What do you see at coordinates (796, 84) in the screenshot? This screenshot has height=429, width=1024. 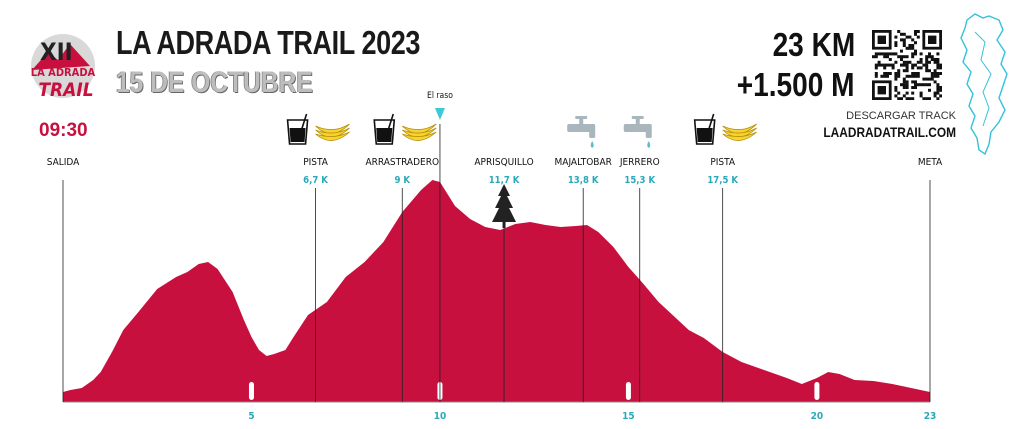 I see `race-elevation-gain: +1.500 M` at bounding box center [796, 84].